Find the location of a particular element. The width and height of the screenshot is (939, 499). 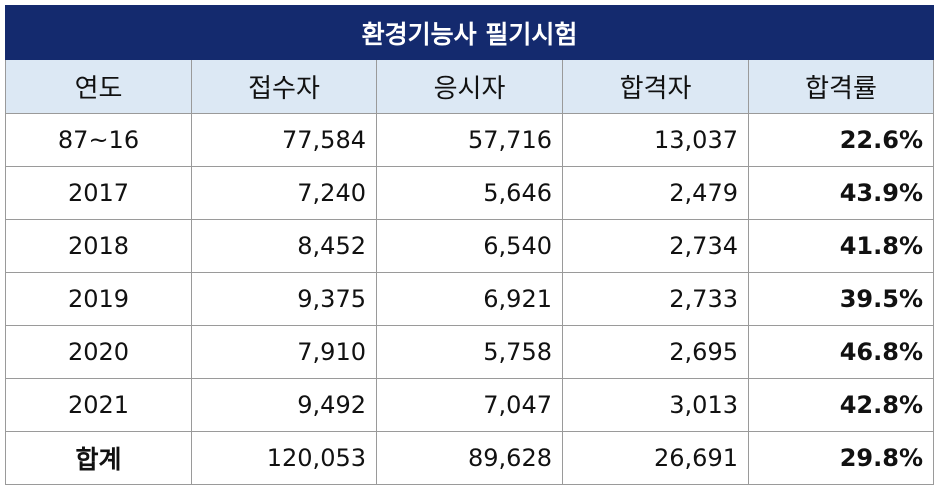

table-title-row: 환경기능사 필기시험 is located at coordinates (469, 32).